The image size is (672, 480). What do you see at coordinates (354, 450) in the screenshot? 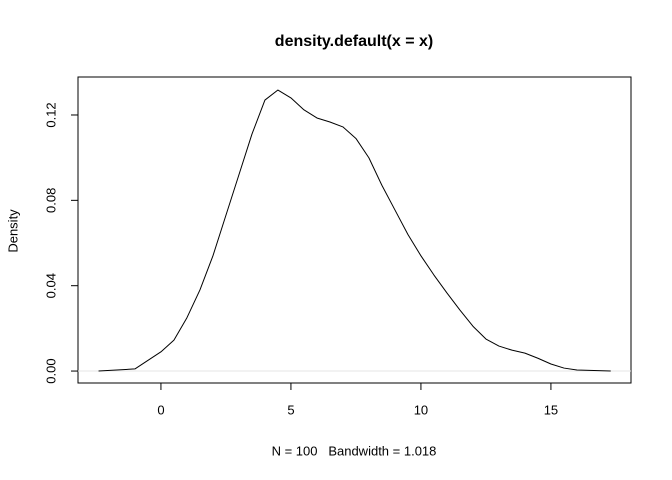
I see `x-axis-label: N = 100 Bandwidth = 1.018` at bounding box center [354, 450].